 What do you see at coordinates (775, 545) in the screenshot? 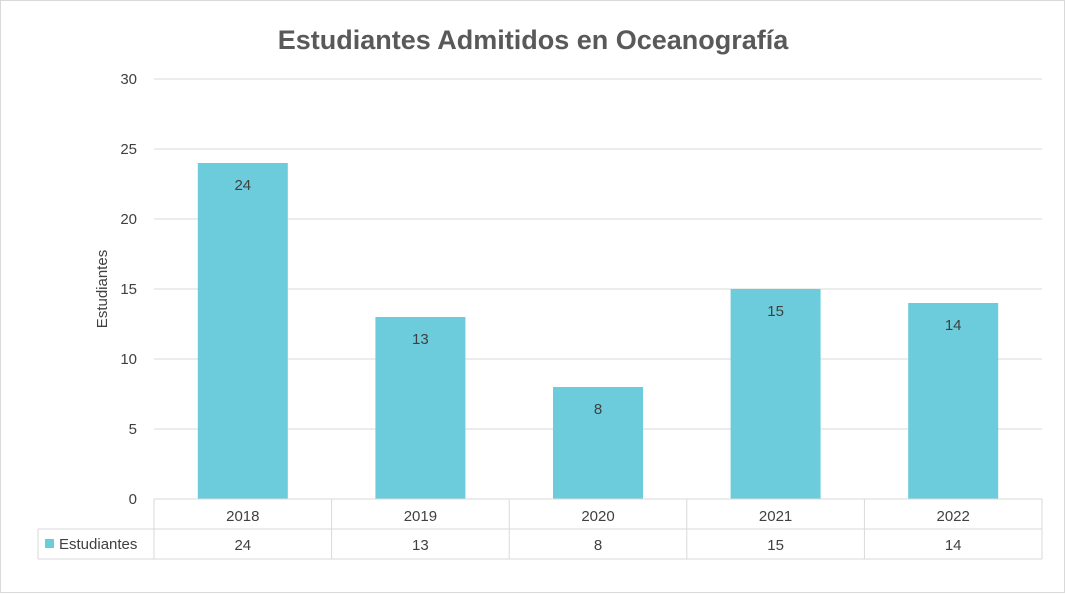
I see `table-value: 15` at bounding box center [775, 545].